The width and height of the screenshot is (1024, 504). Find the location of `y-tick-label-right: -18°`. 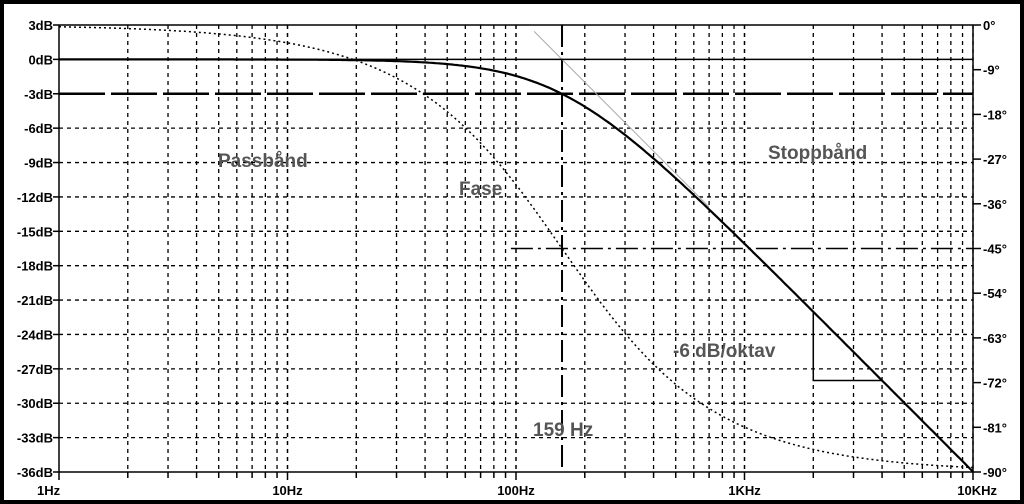

y-tick-label-right: -18° is located at coordinates (995, 114).